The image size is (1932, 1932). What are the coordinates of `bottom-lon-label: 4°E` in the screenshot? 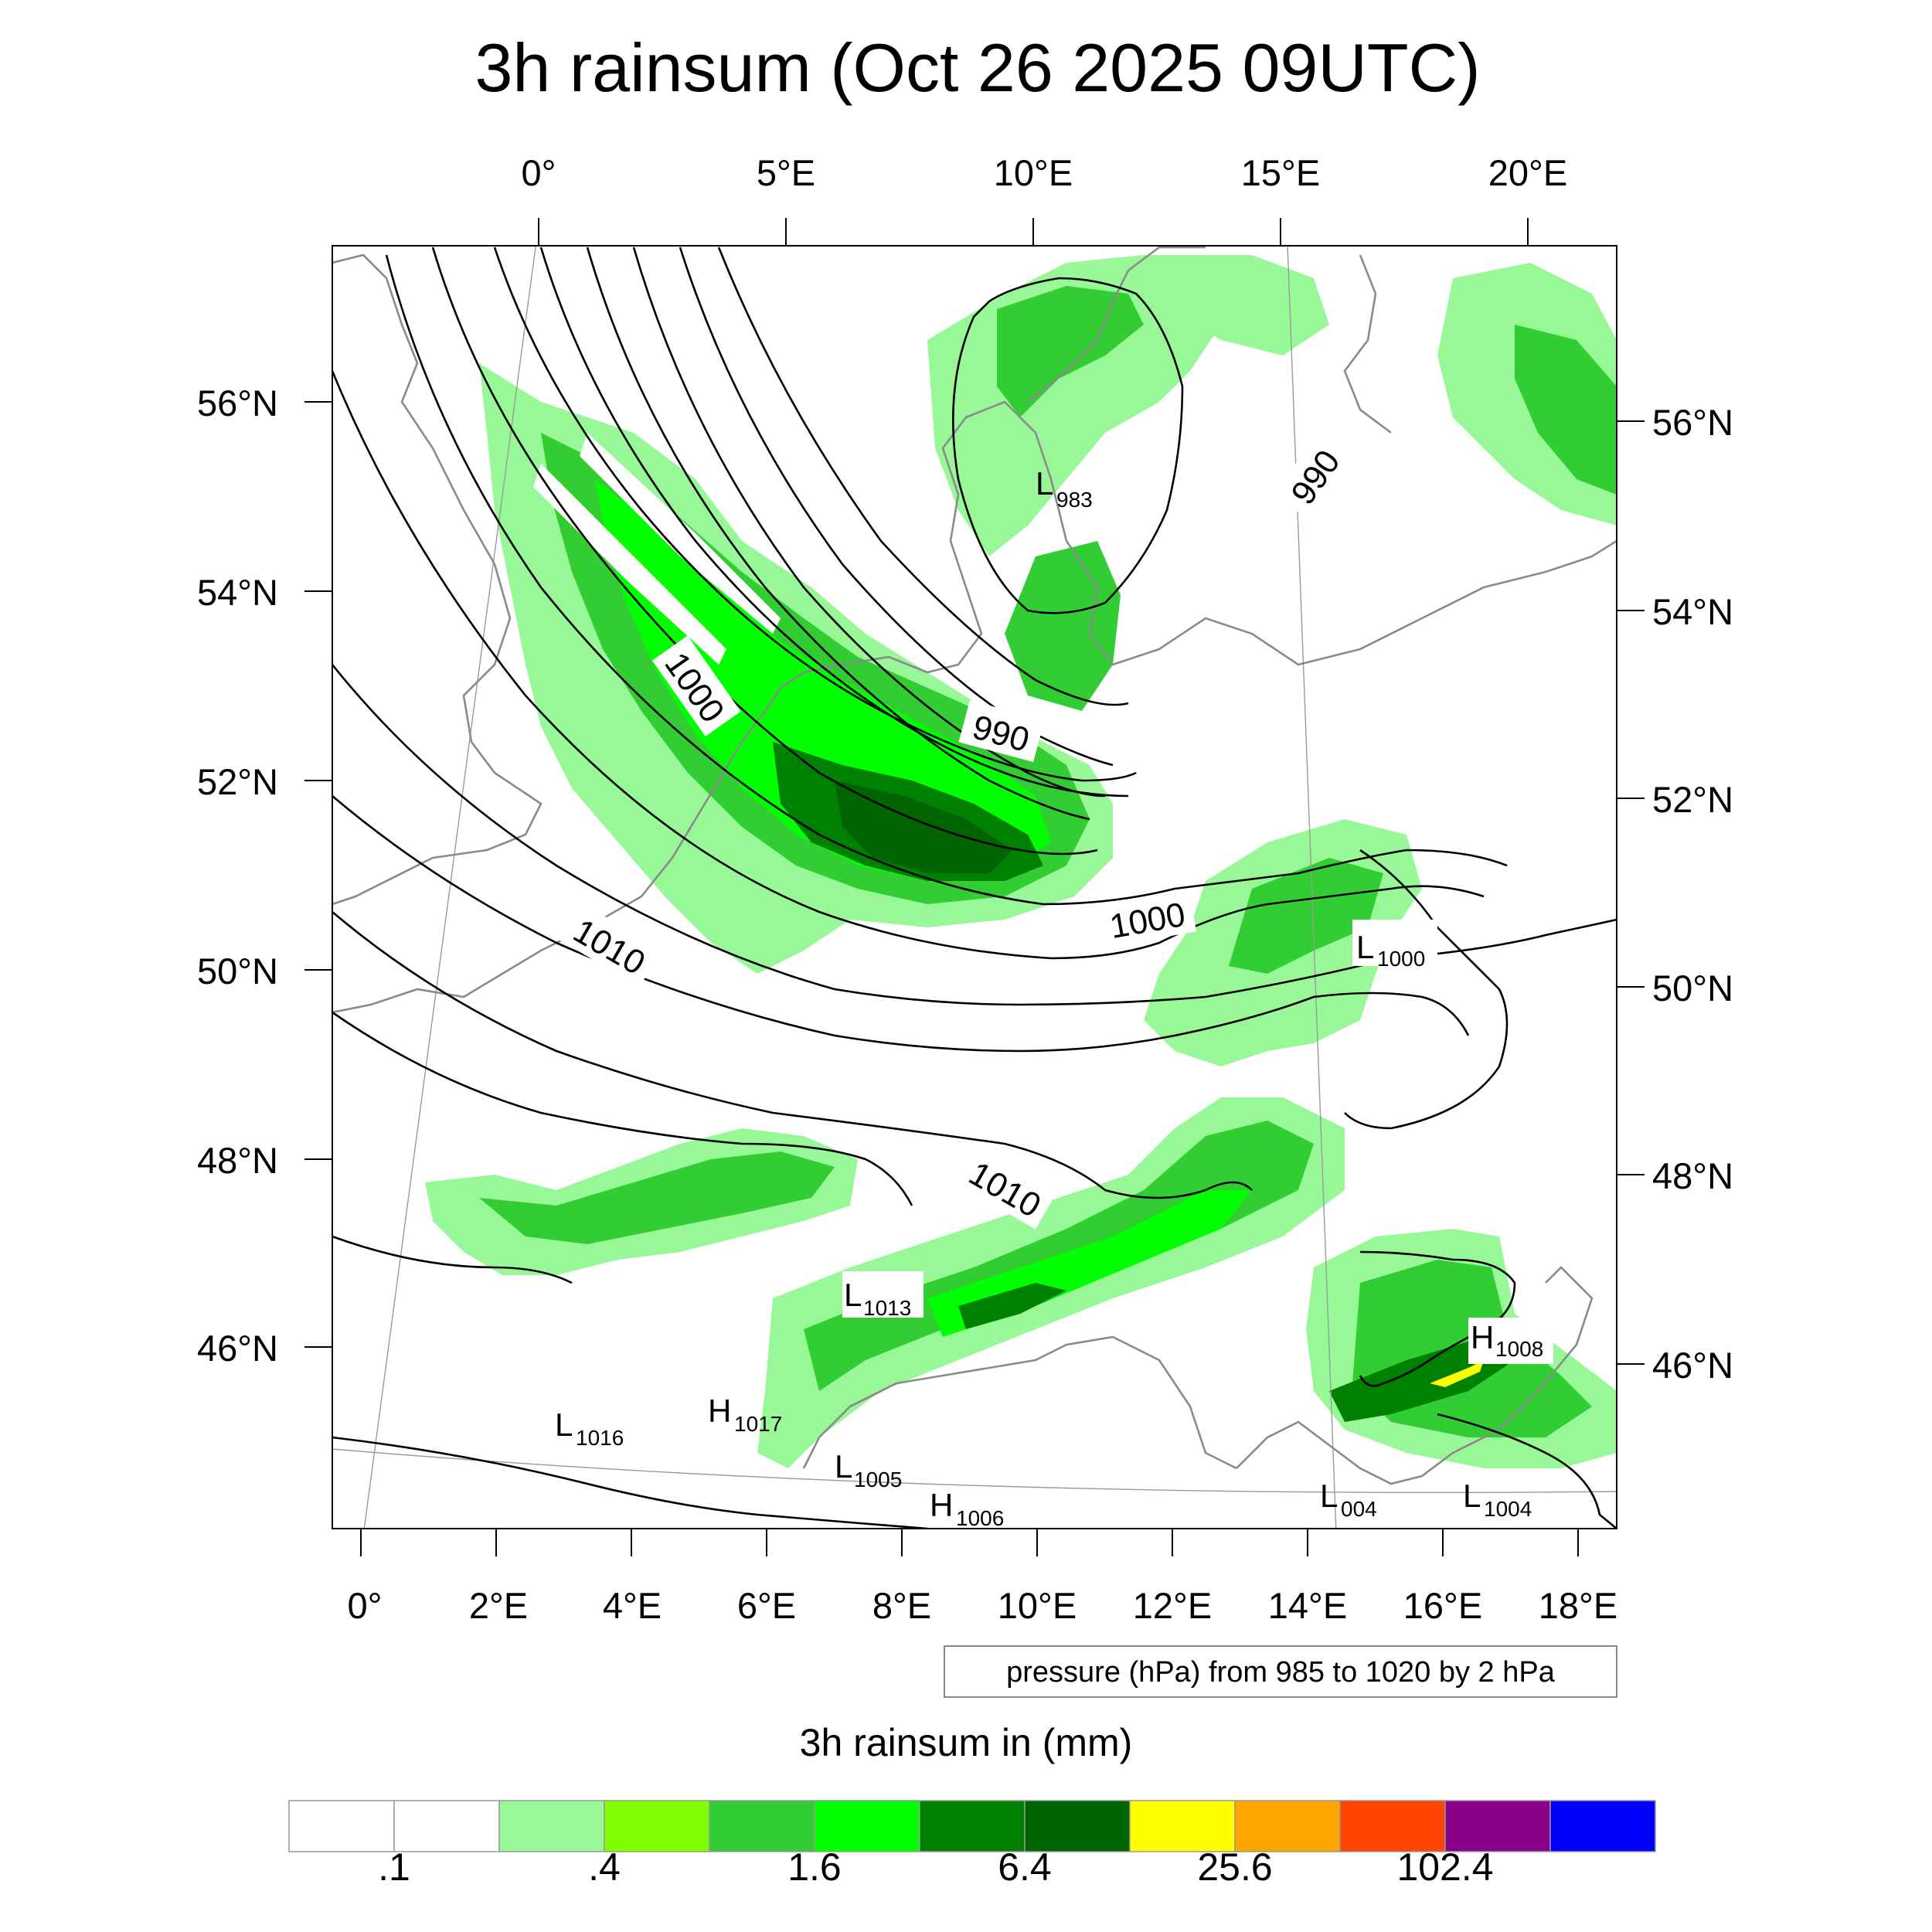 It's located at (632, 1605).